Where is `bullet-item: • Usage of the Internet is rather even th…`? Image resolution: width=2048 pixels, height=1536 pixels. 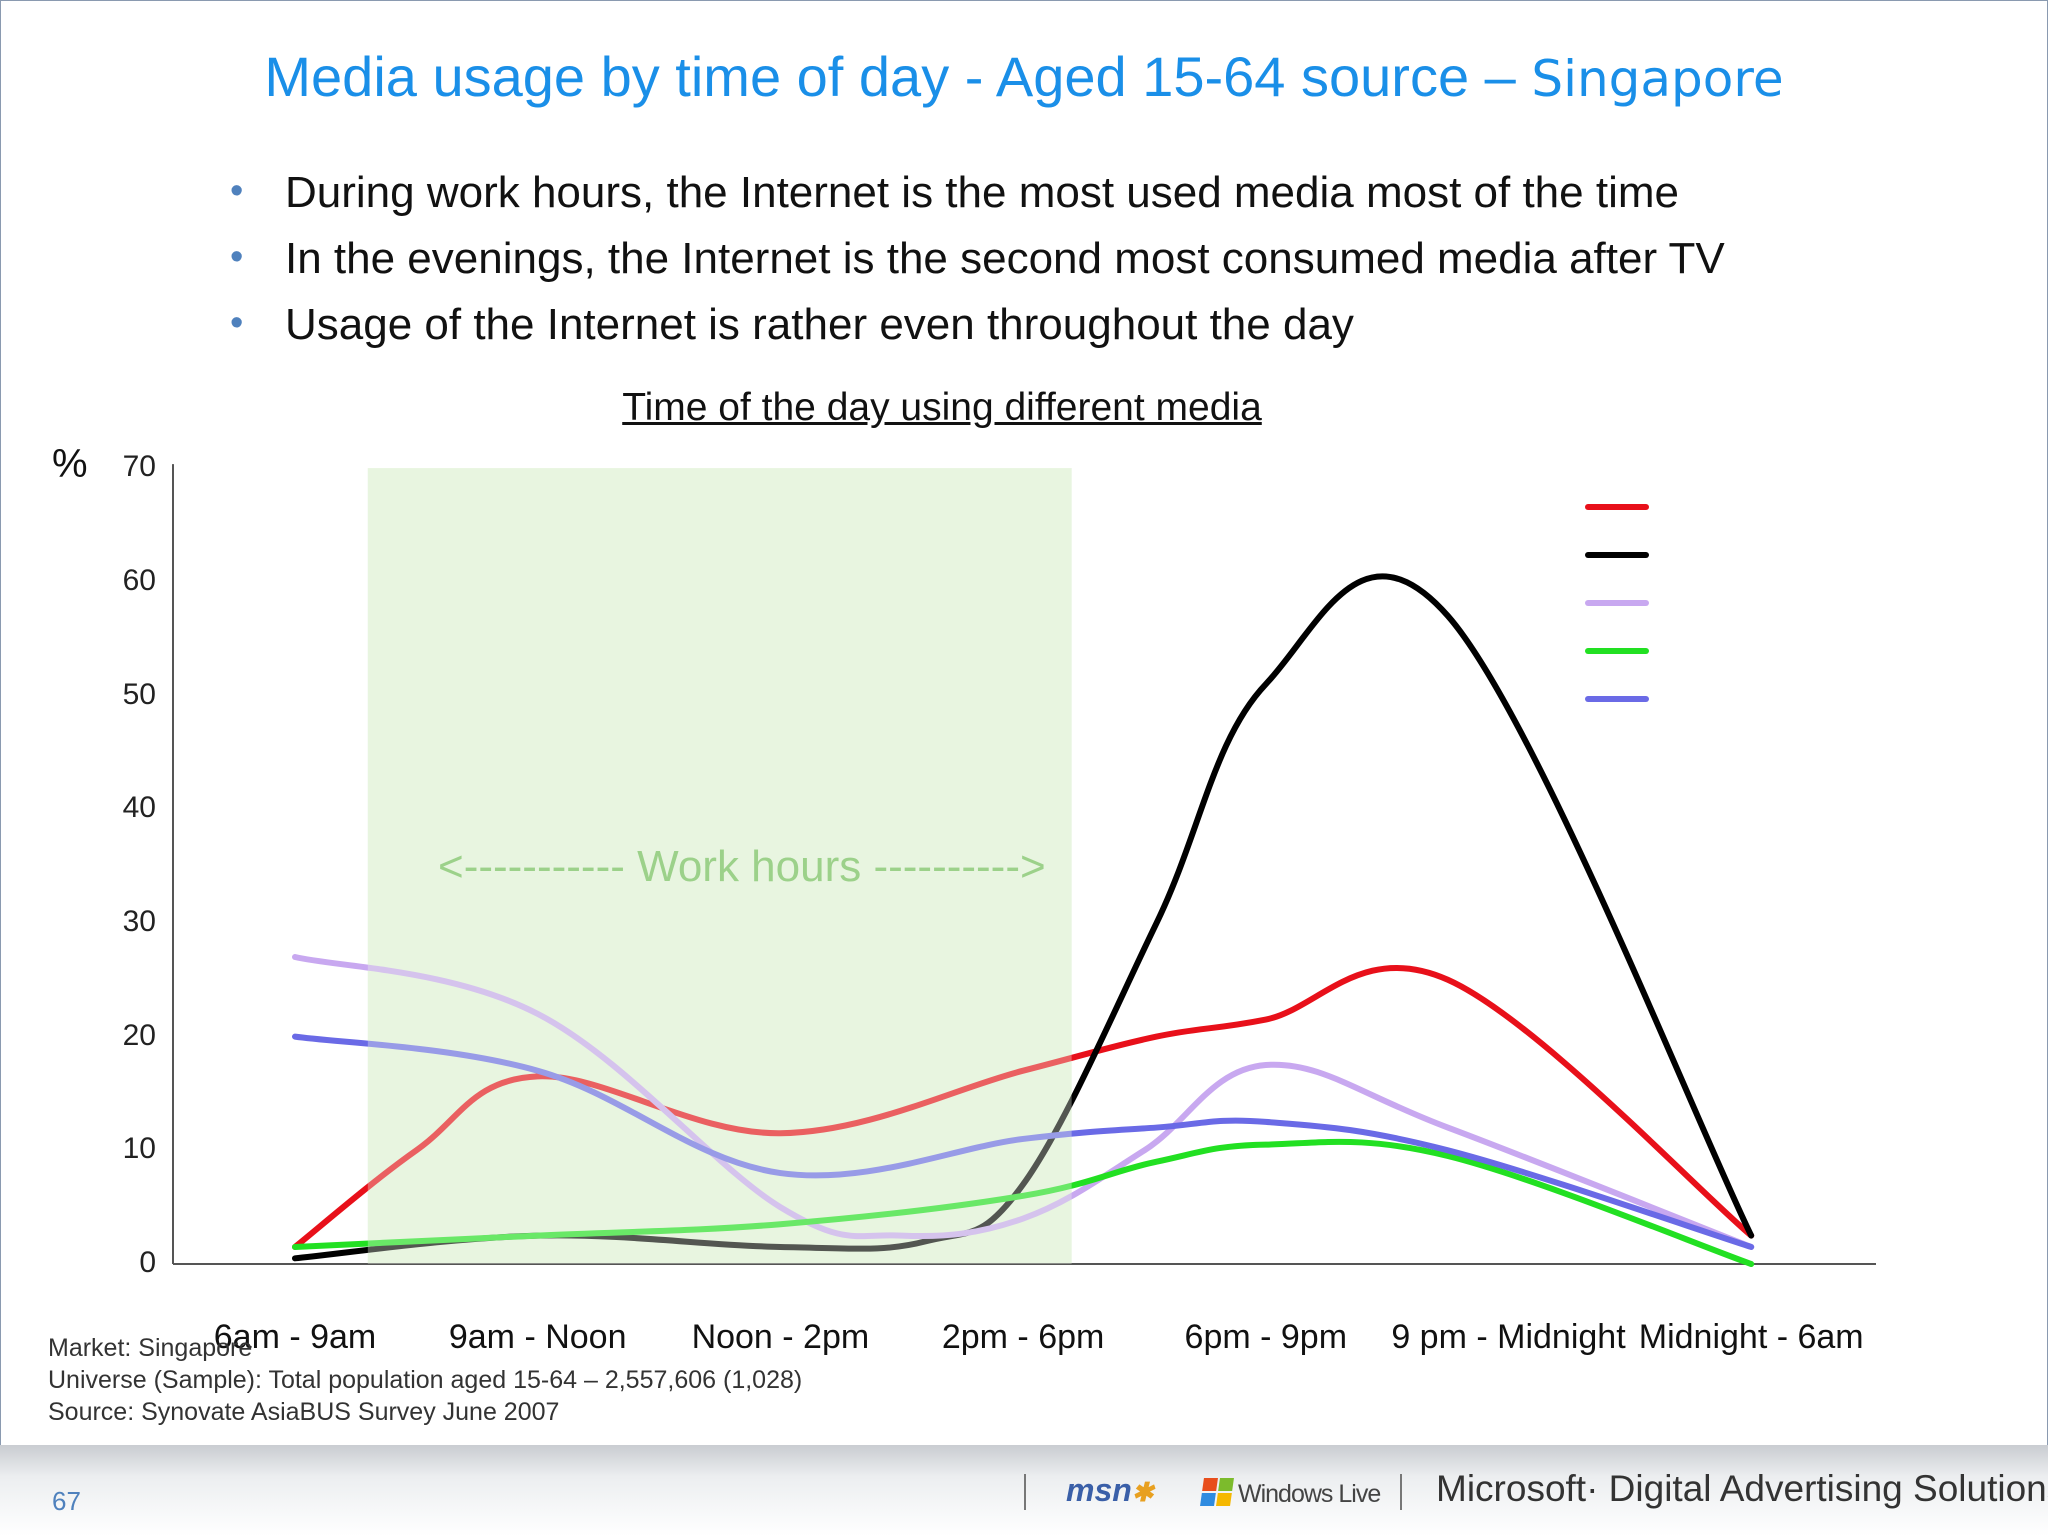 bullet-item: • Usage of the Internet is rather even th… is located at coordinates (977, 333).